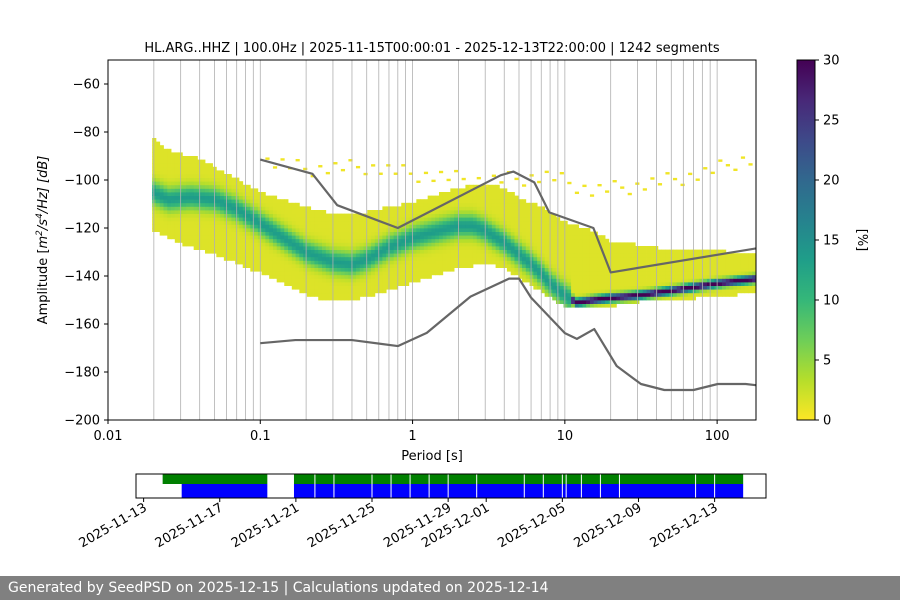 The height and width of the screenshot is (600, 900). What do you see at coordinates (189, 525) in the screenshot?
I see `timeline-tick-label: 2025-11-17` at bounding box center [189, 525].